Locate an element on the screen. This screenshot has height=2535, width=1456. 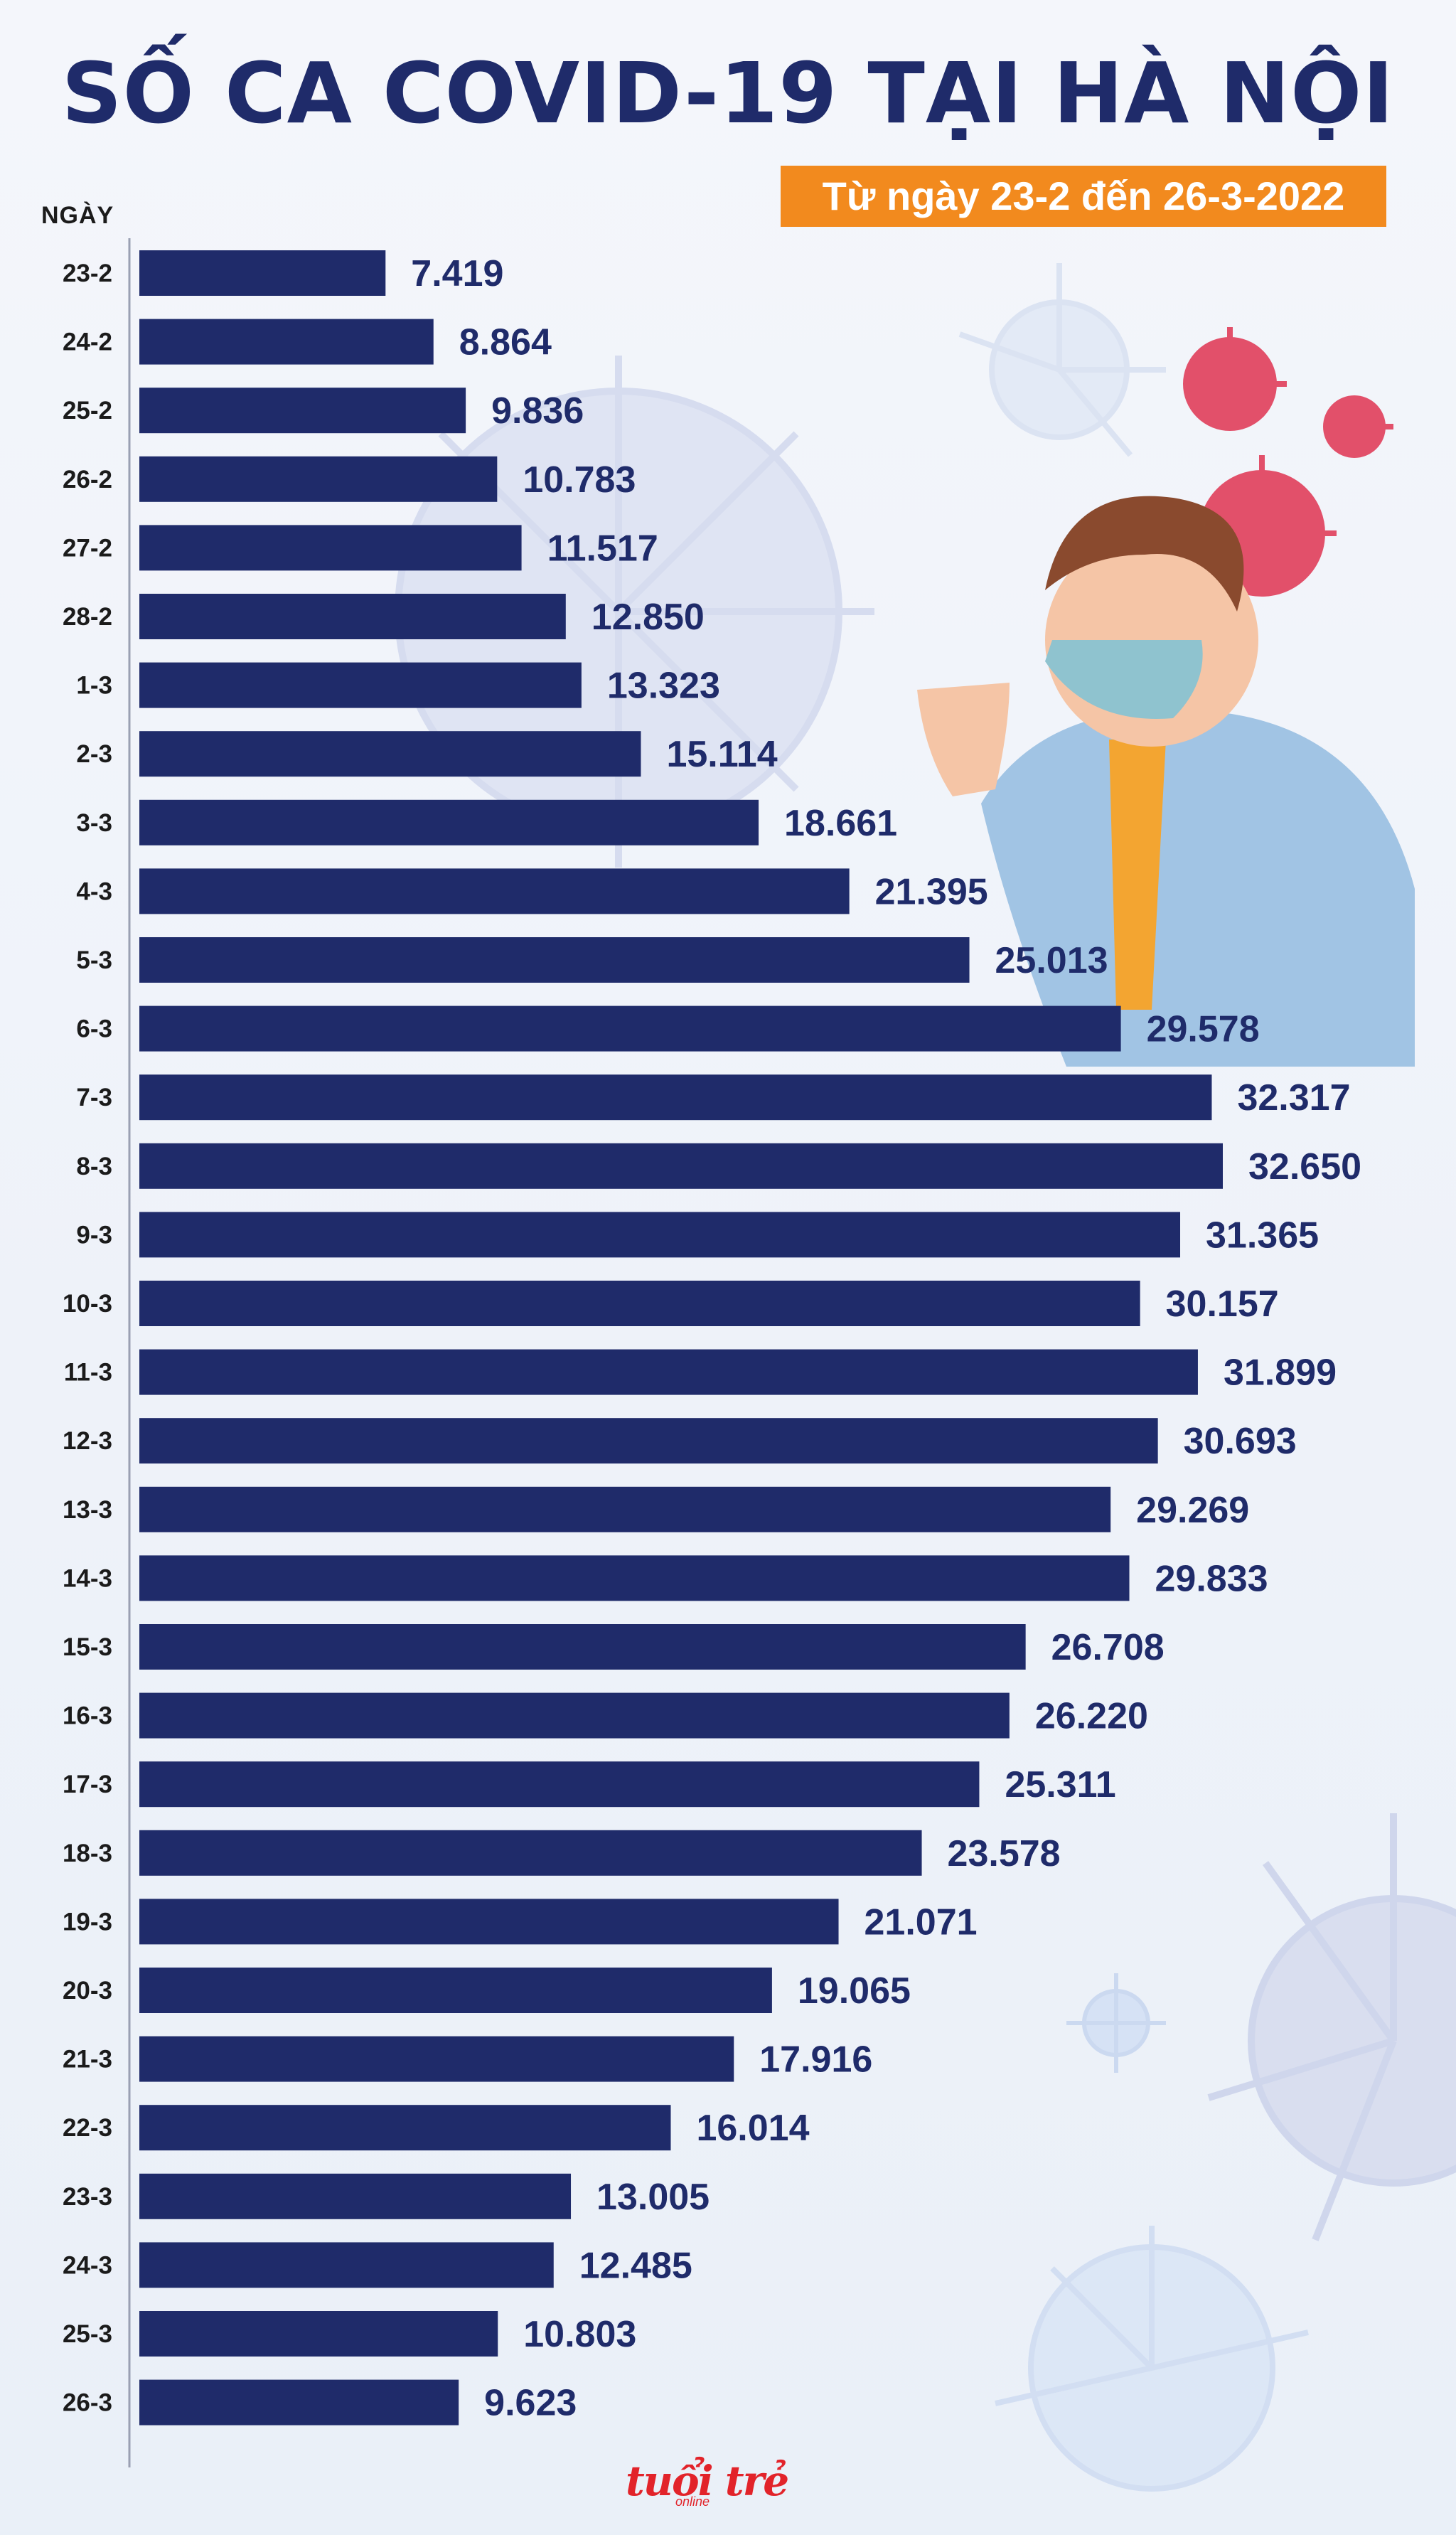
date-range-badge: Từ ngày 23-2 đến 26-3-2022 is located at coordinates (1083, 196).